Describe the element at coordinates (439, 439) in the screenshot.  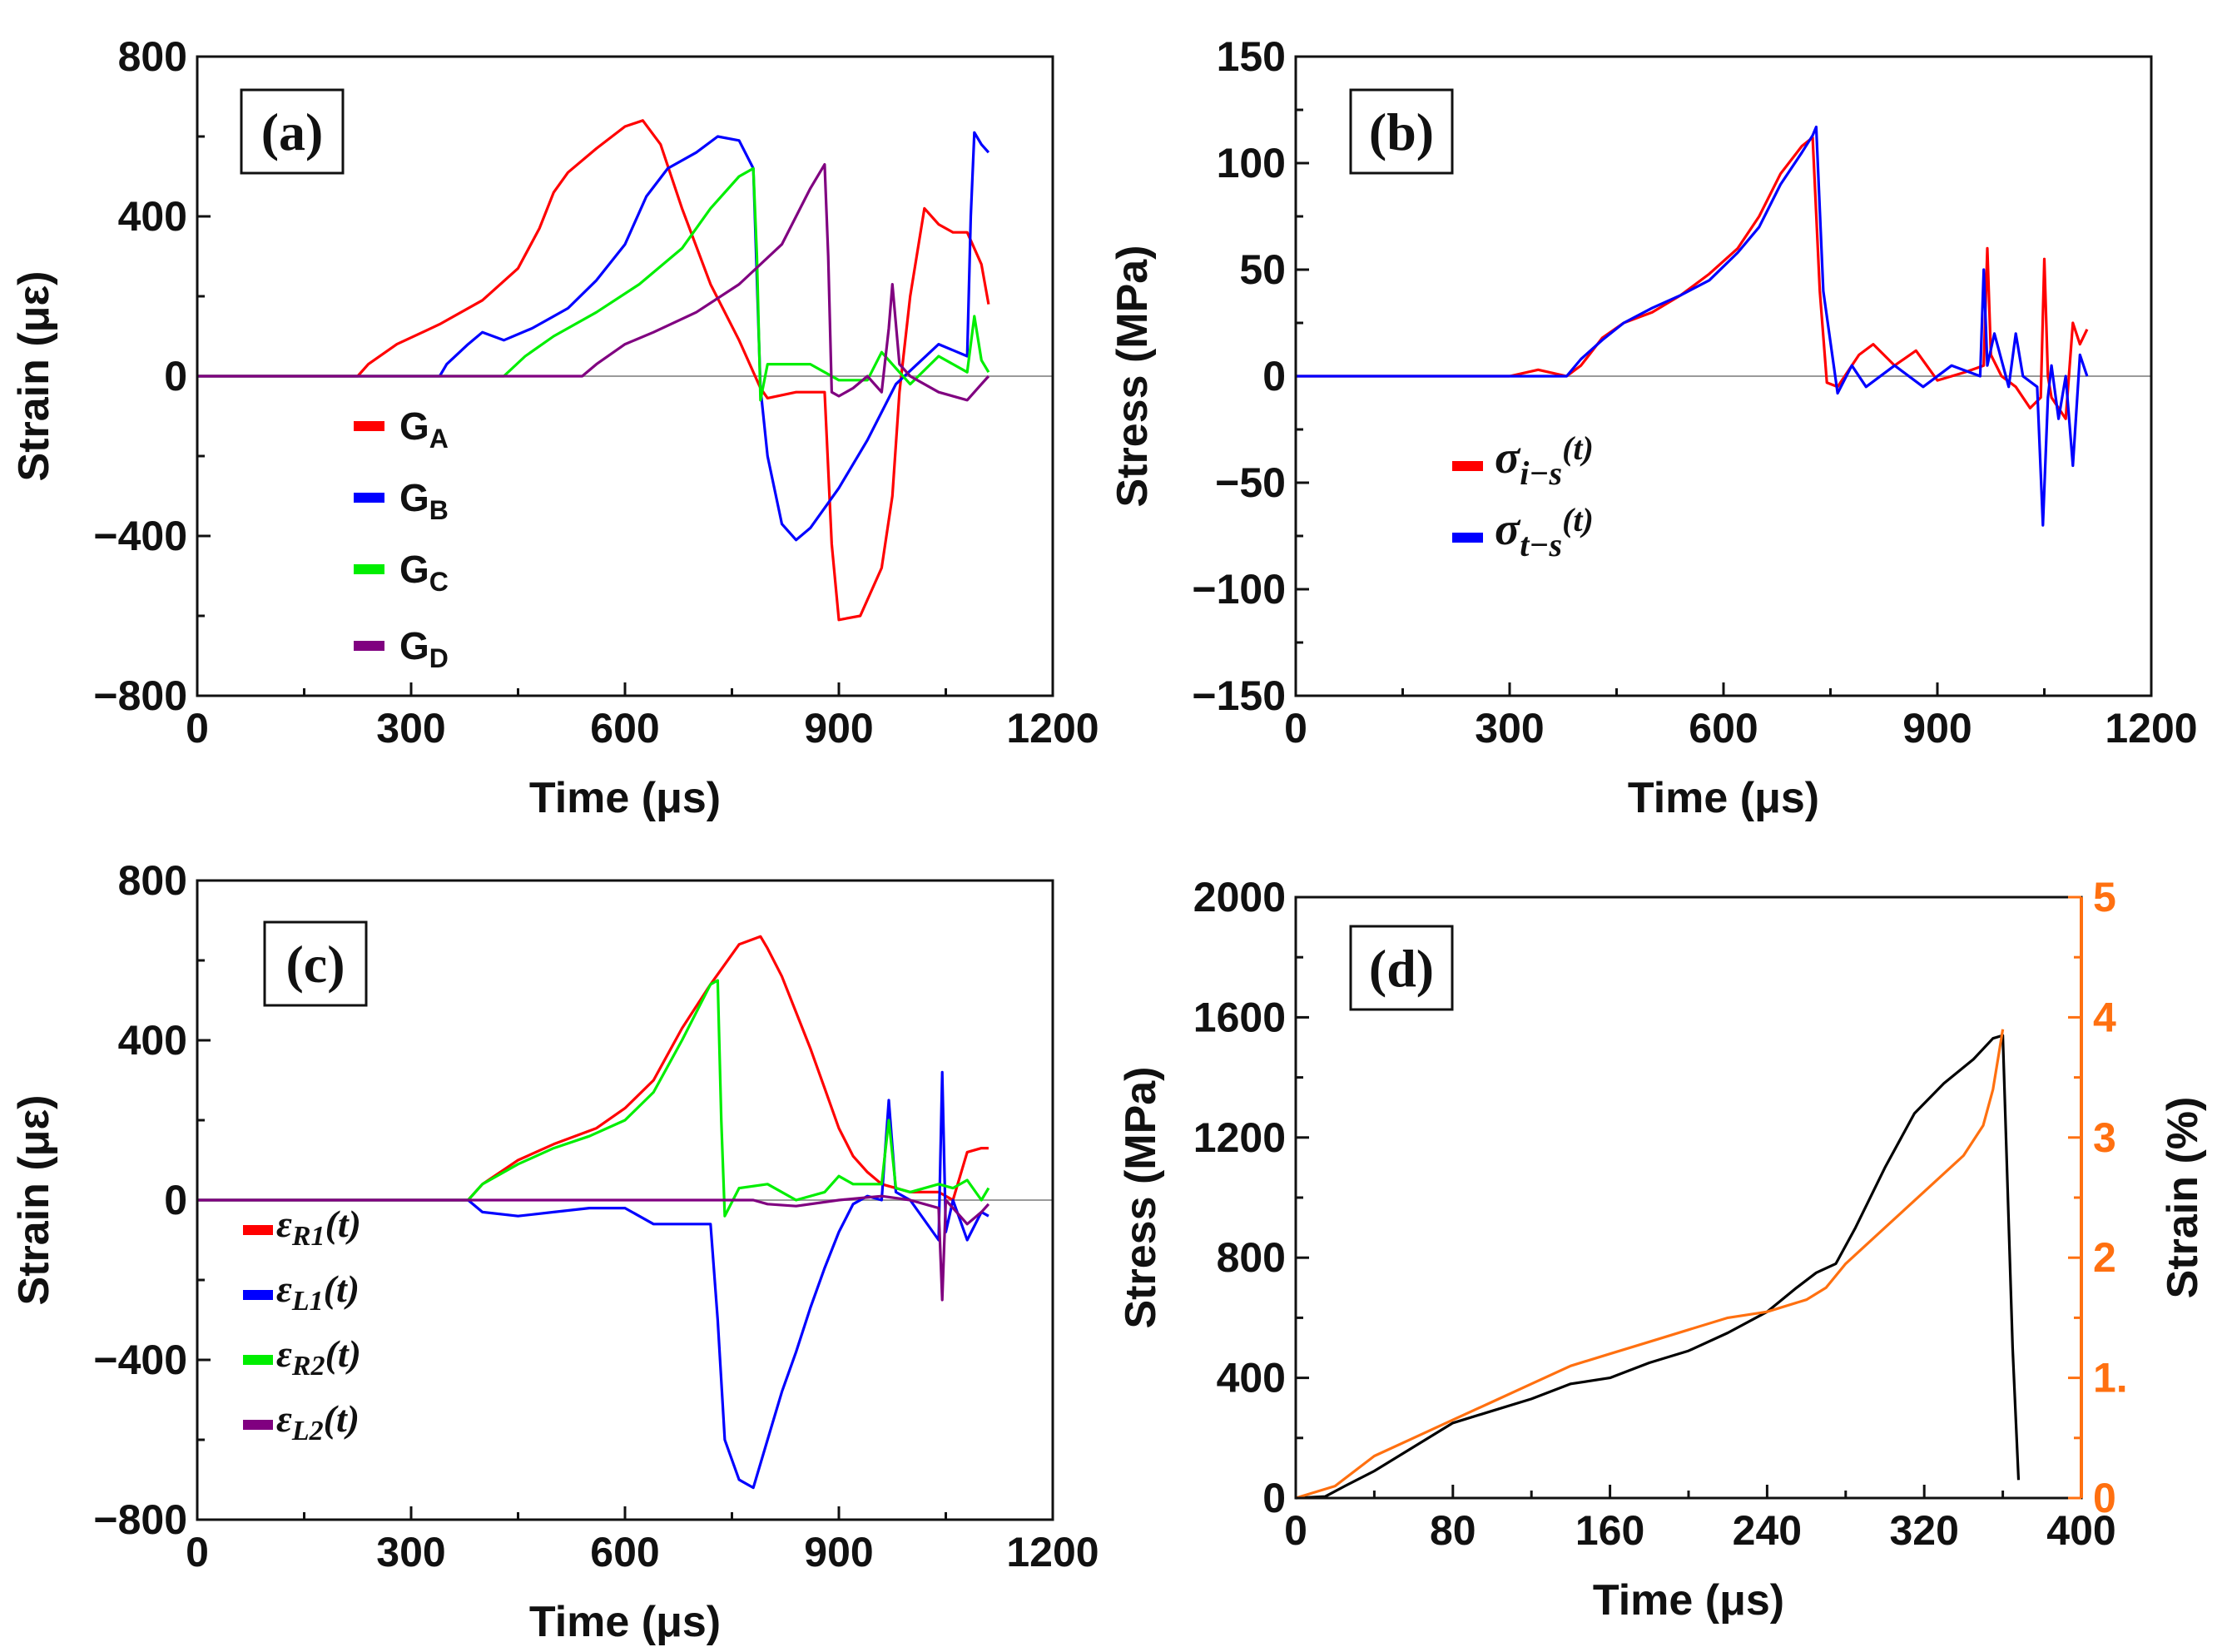
I see `legend-label-sub: A` at that location.